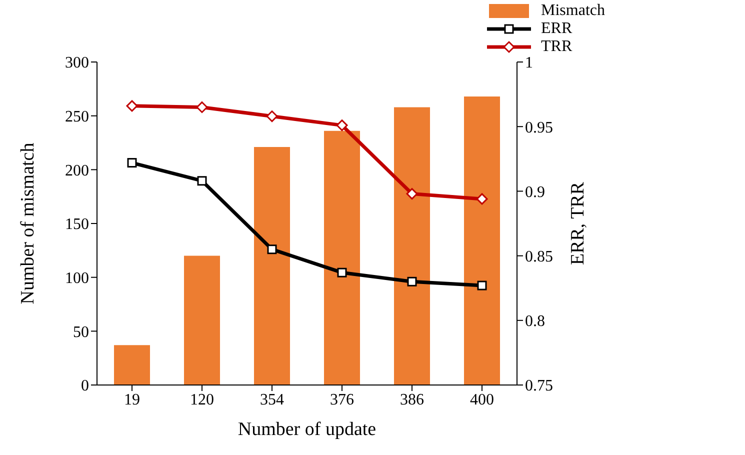 The width and height of the screenshot is (745, 455). Describe the element at coordinates (482, 399) in the screenshot. I see `x-tick-label: 400` at that location.